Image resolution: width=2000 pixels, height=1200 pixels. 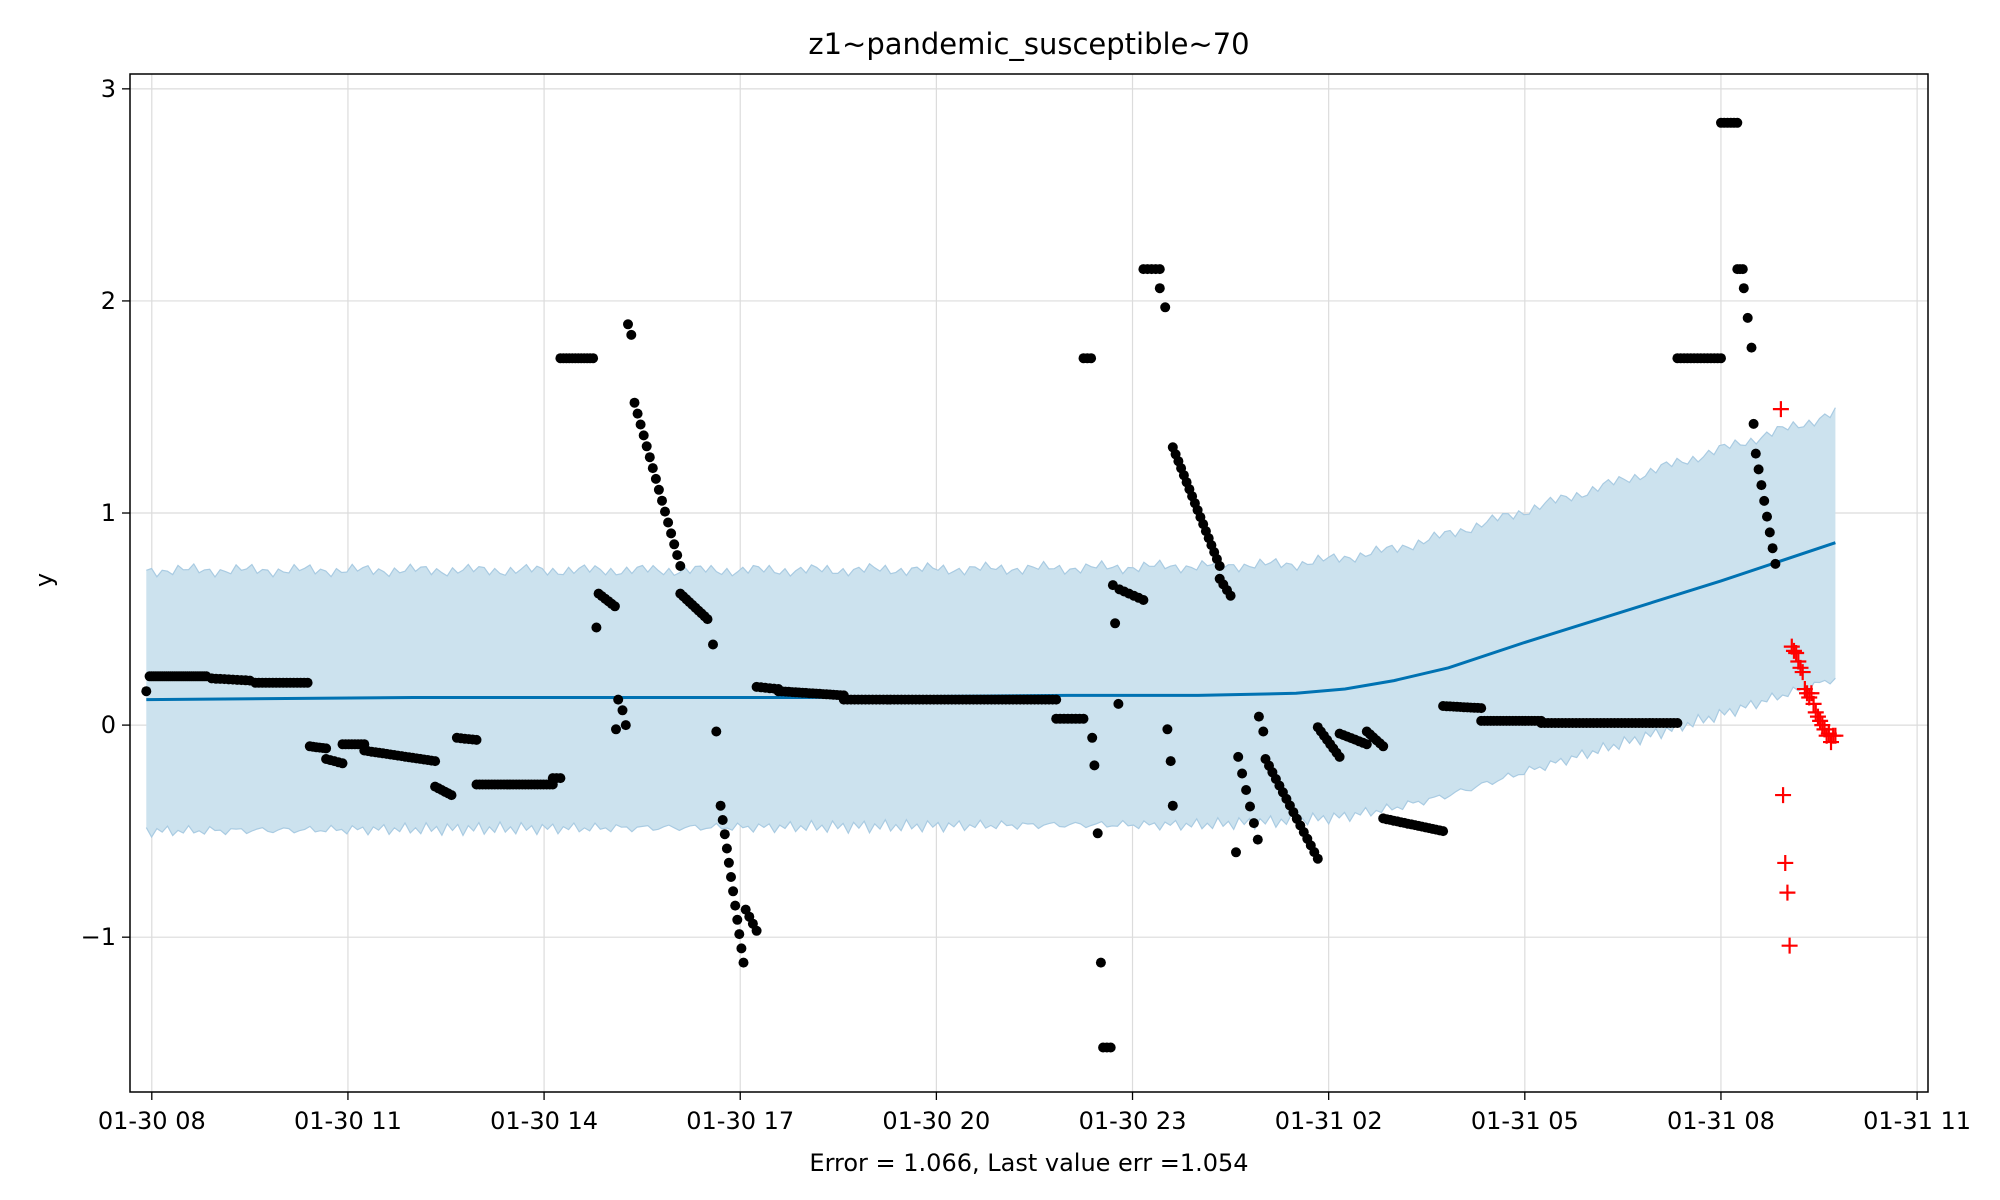 What do you see at coordinates (1525, 1121) in the screenshot?
I see `x-tick-label: 01-31 05` at bounding box center [1525, 1121].